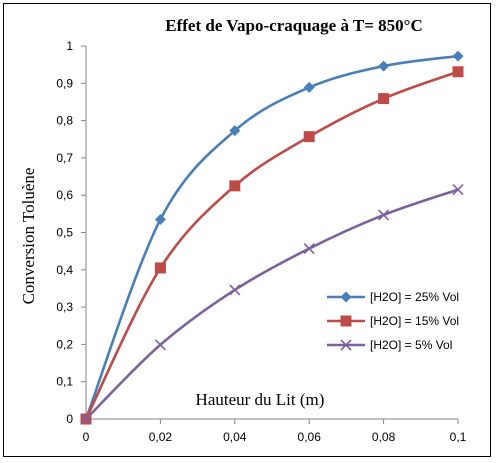 The image size is (497, 463). I want to click on y-tick-label: 0,2, so click(64, 344).